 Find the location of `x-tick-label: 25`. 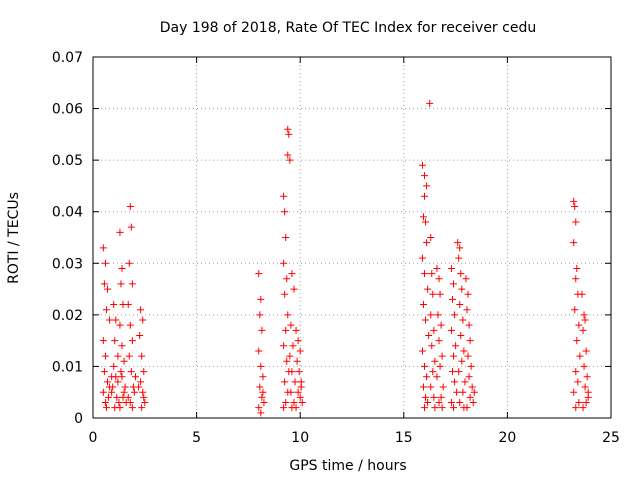

x-tick-label: 25 is located at coordinates (611, 438).